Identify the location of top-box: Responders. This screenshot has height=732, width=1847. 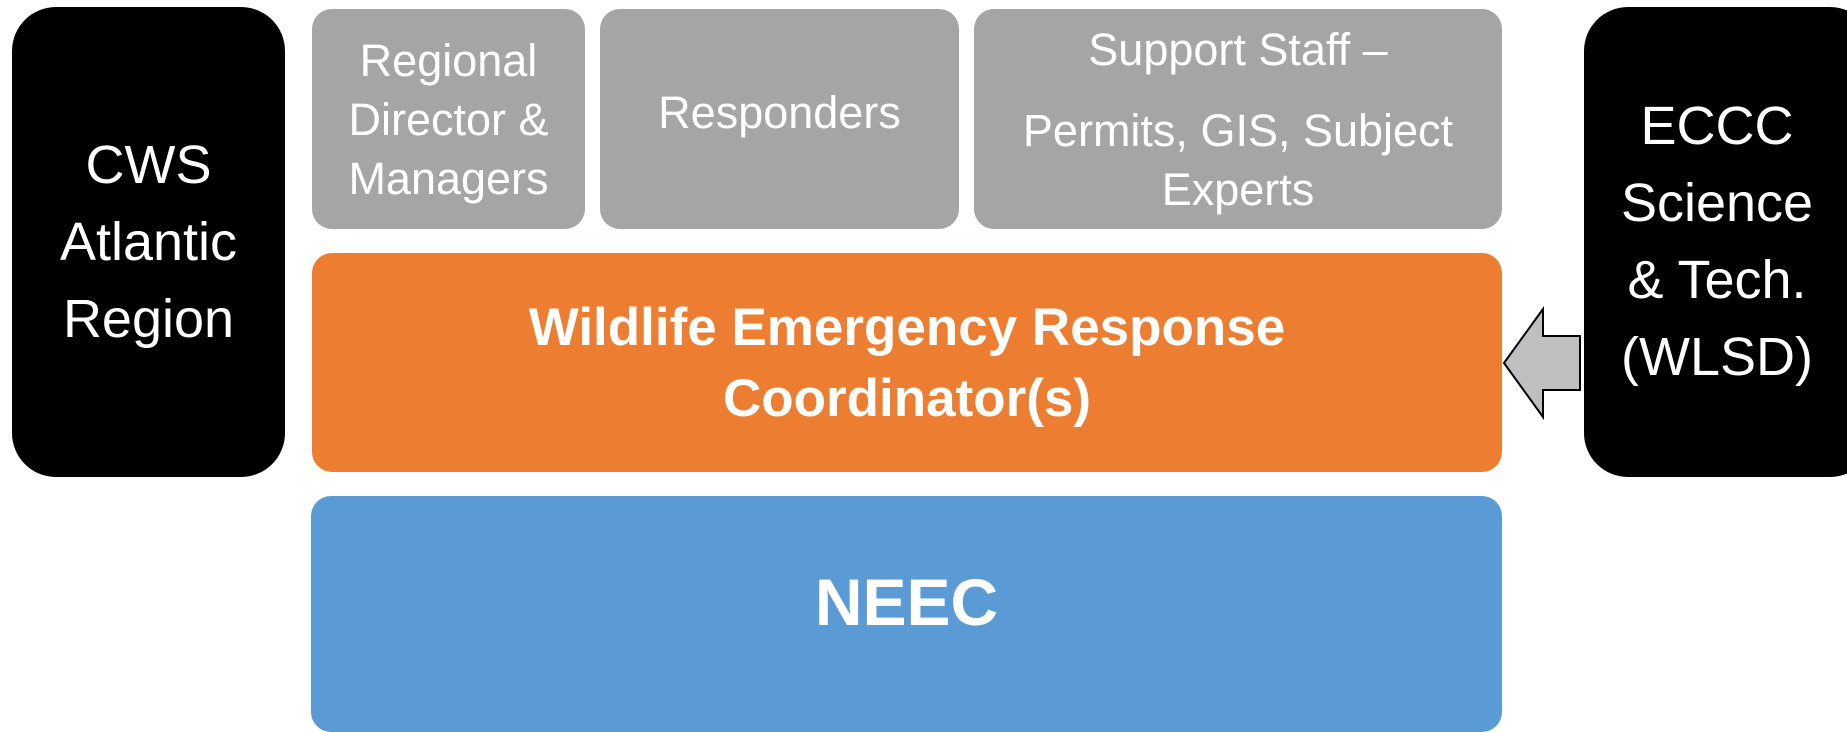
(779, 119).